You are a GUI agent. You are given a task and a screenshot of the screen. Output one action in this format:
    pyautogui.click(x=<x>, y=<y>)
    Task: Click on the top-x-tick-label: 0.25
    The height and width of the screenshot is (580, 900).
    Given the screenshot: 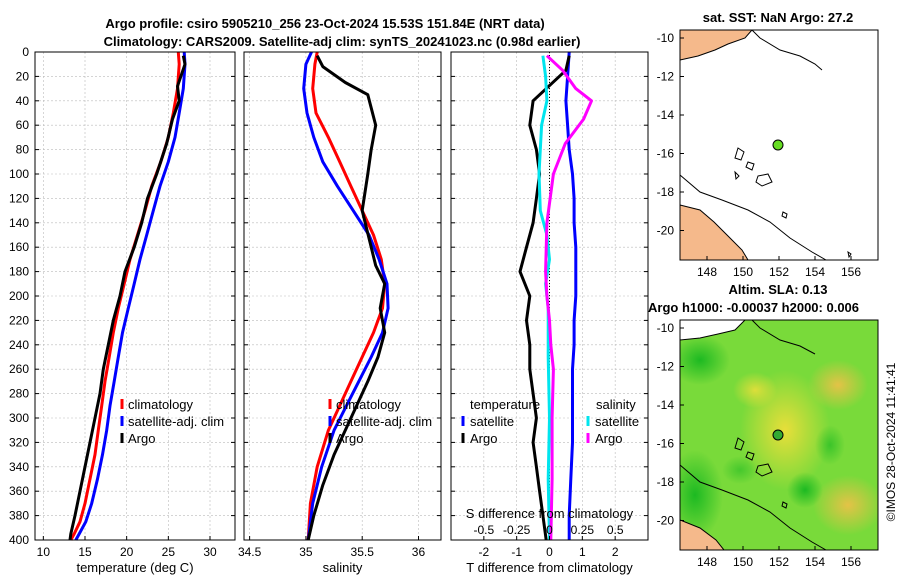 What is the action you would take?
    pyautogui.click(x=583, y=530)
    